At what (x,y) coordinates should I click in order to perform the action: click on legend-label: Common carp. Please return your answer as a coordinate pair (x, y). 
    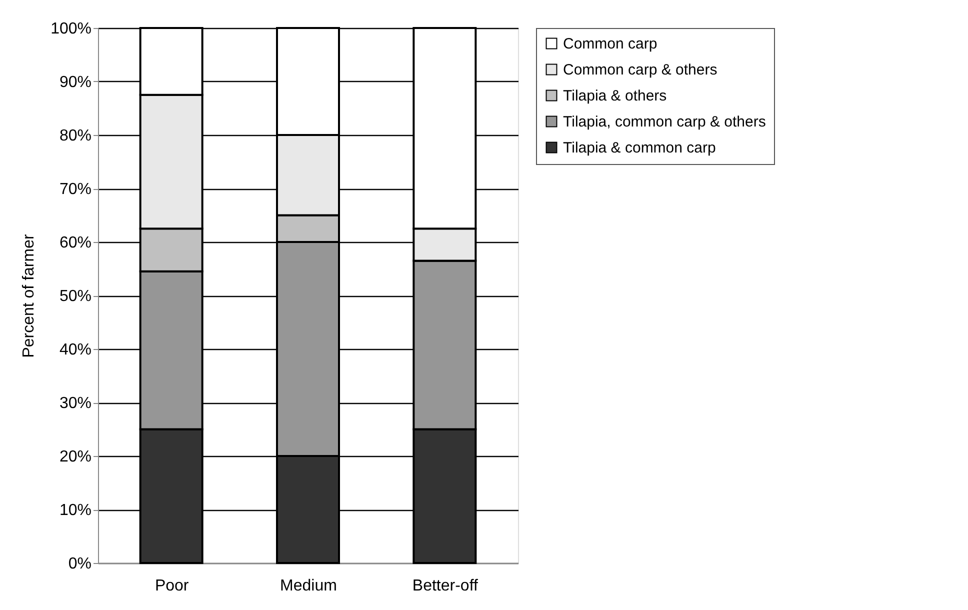
    Looking at the image, I should click on (610, 44).